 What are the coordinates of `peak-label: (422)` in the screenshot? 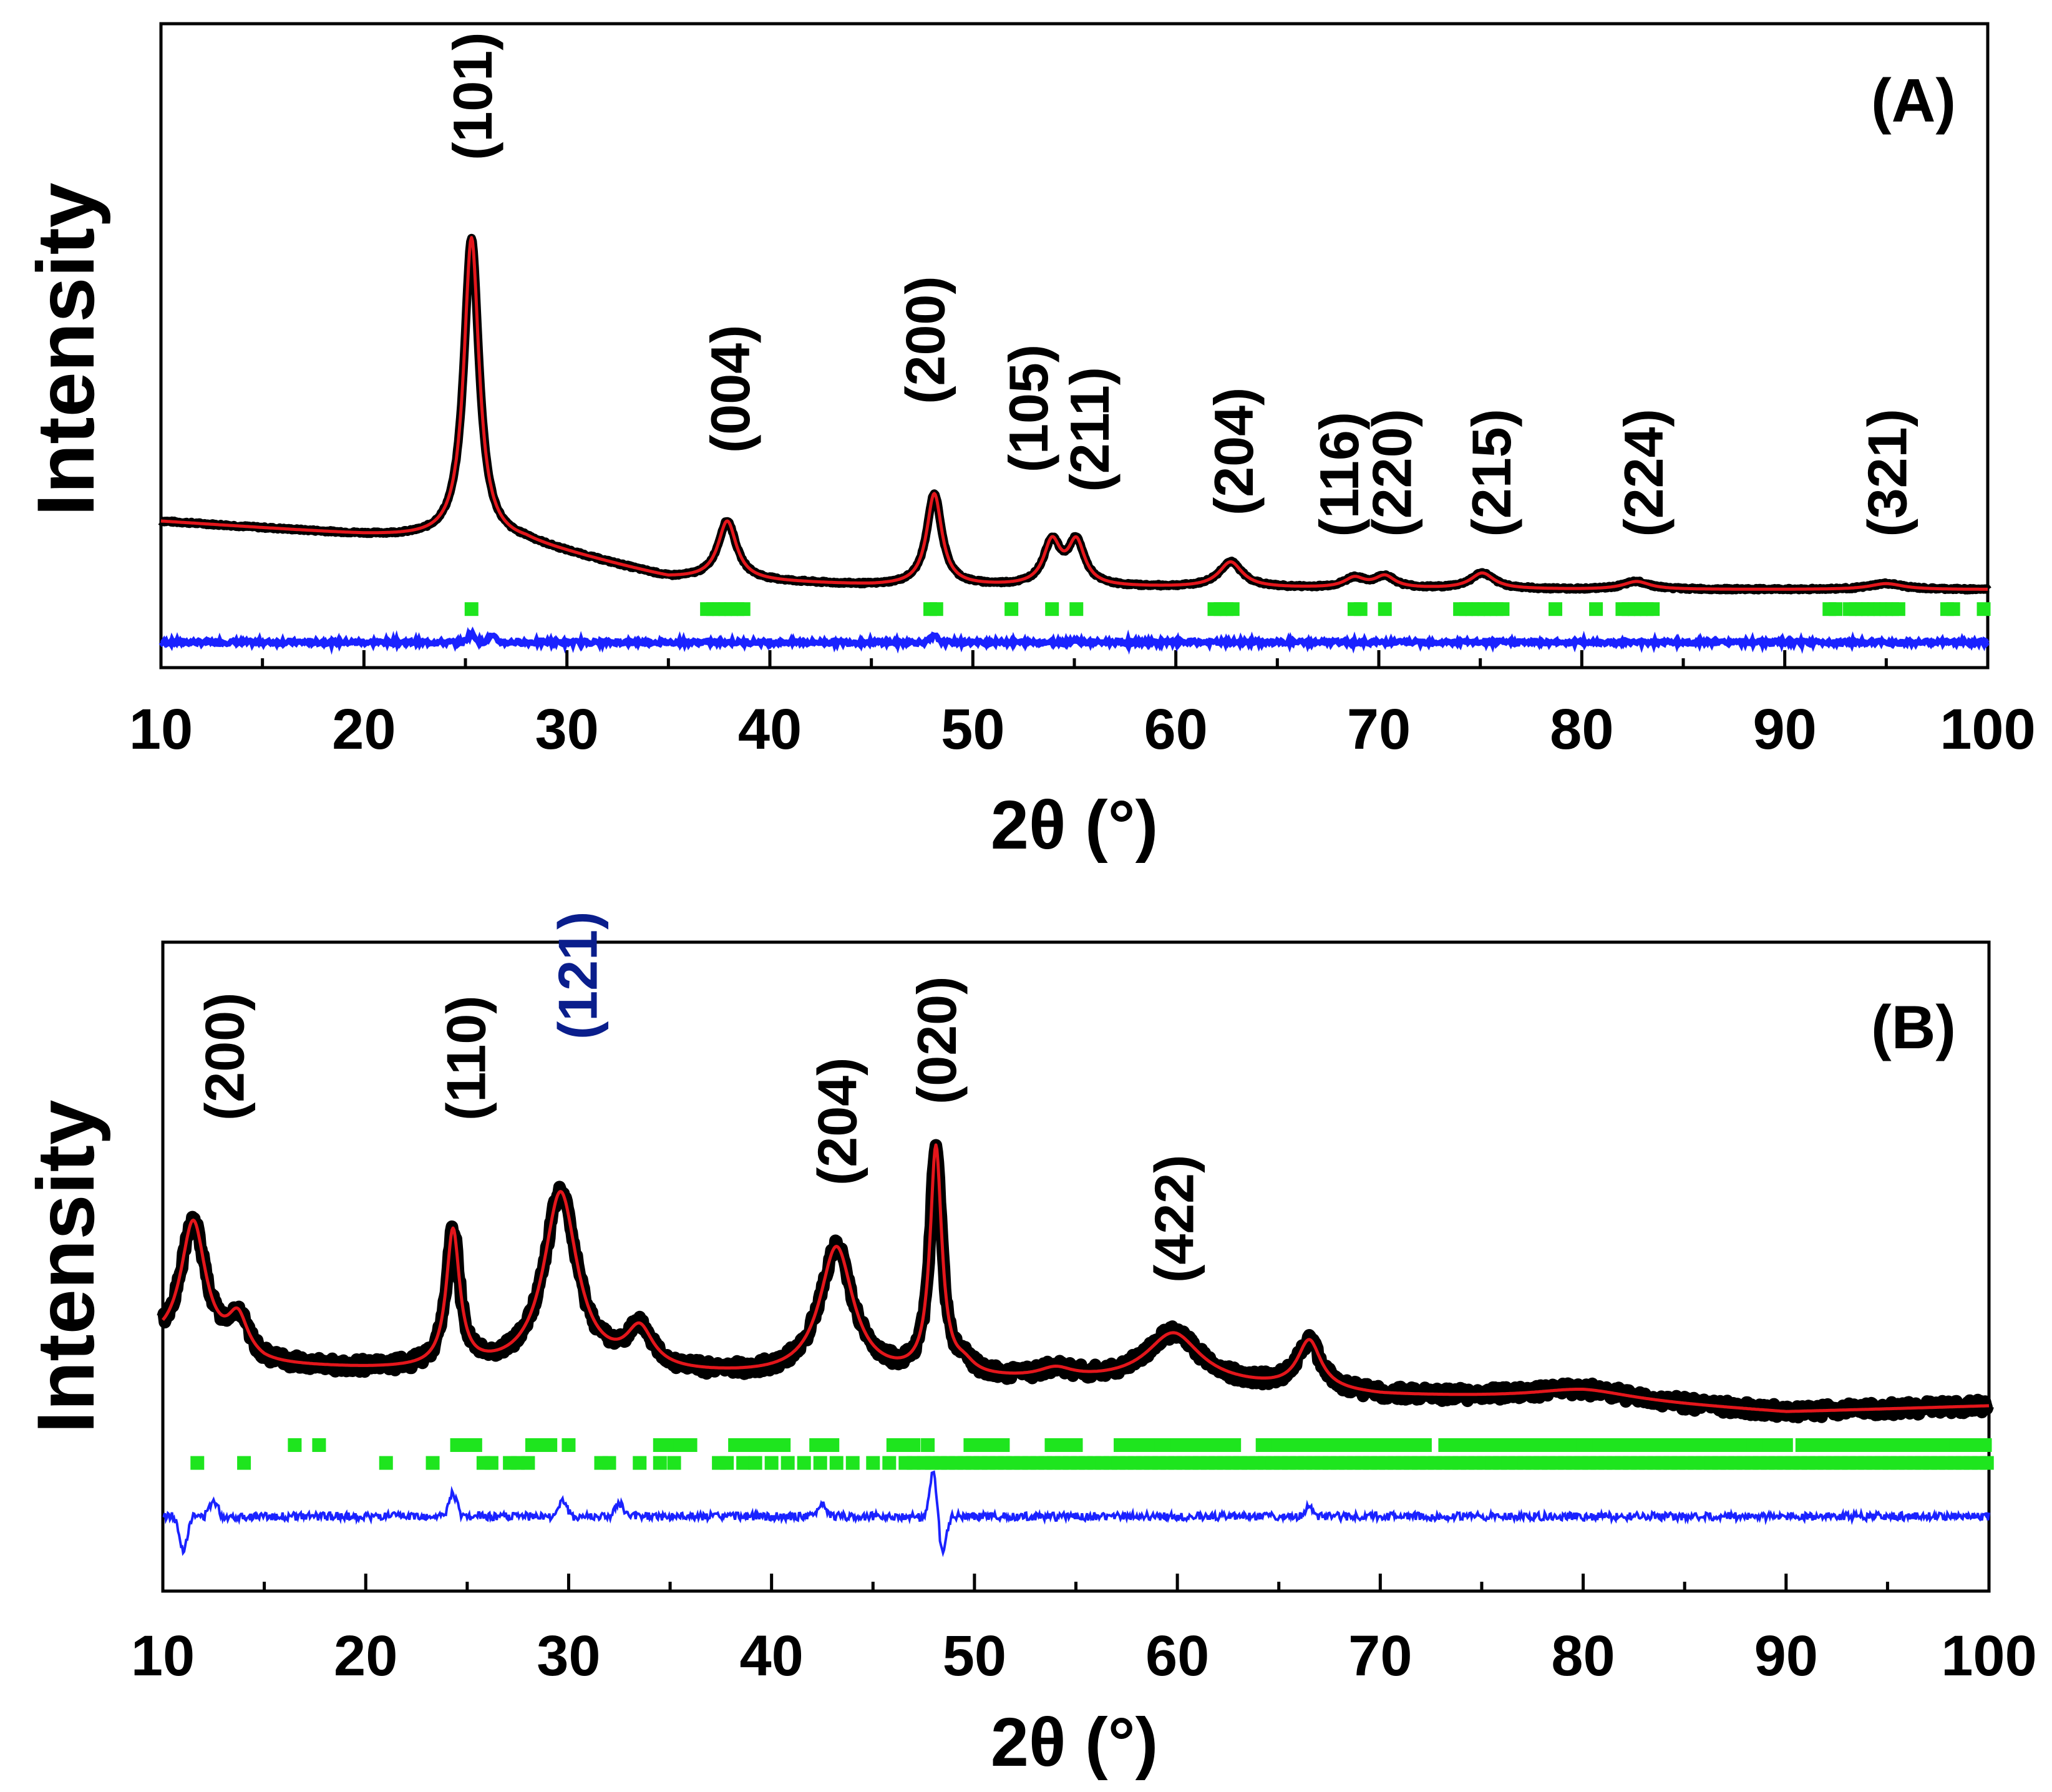 It's located at (1174, 1219).